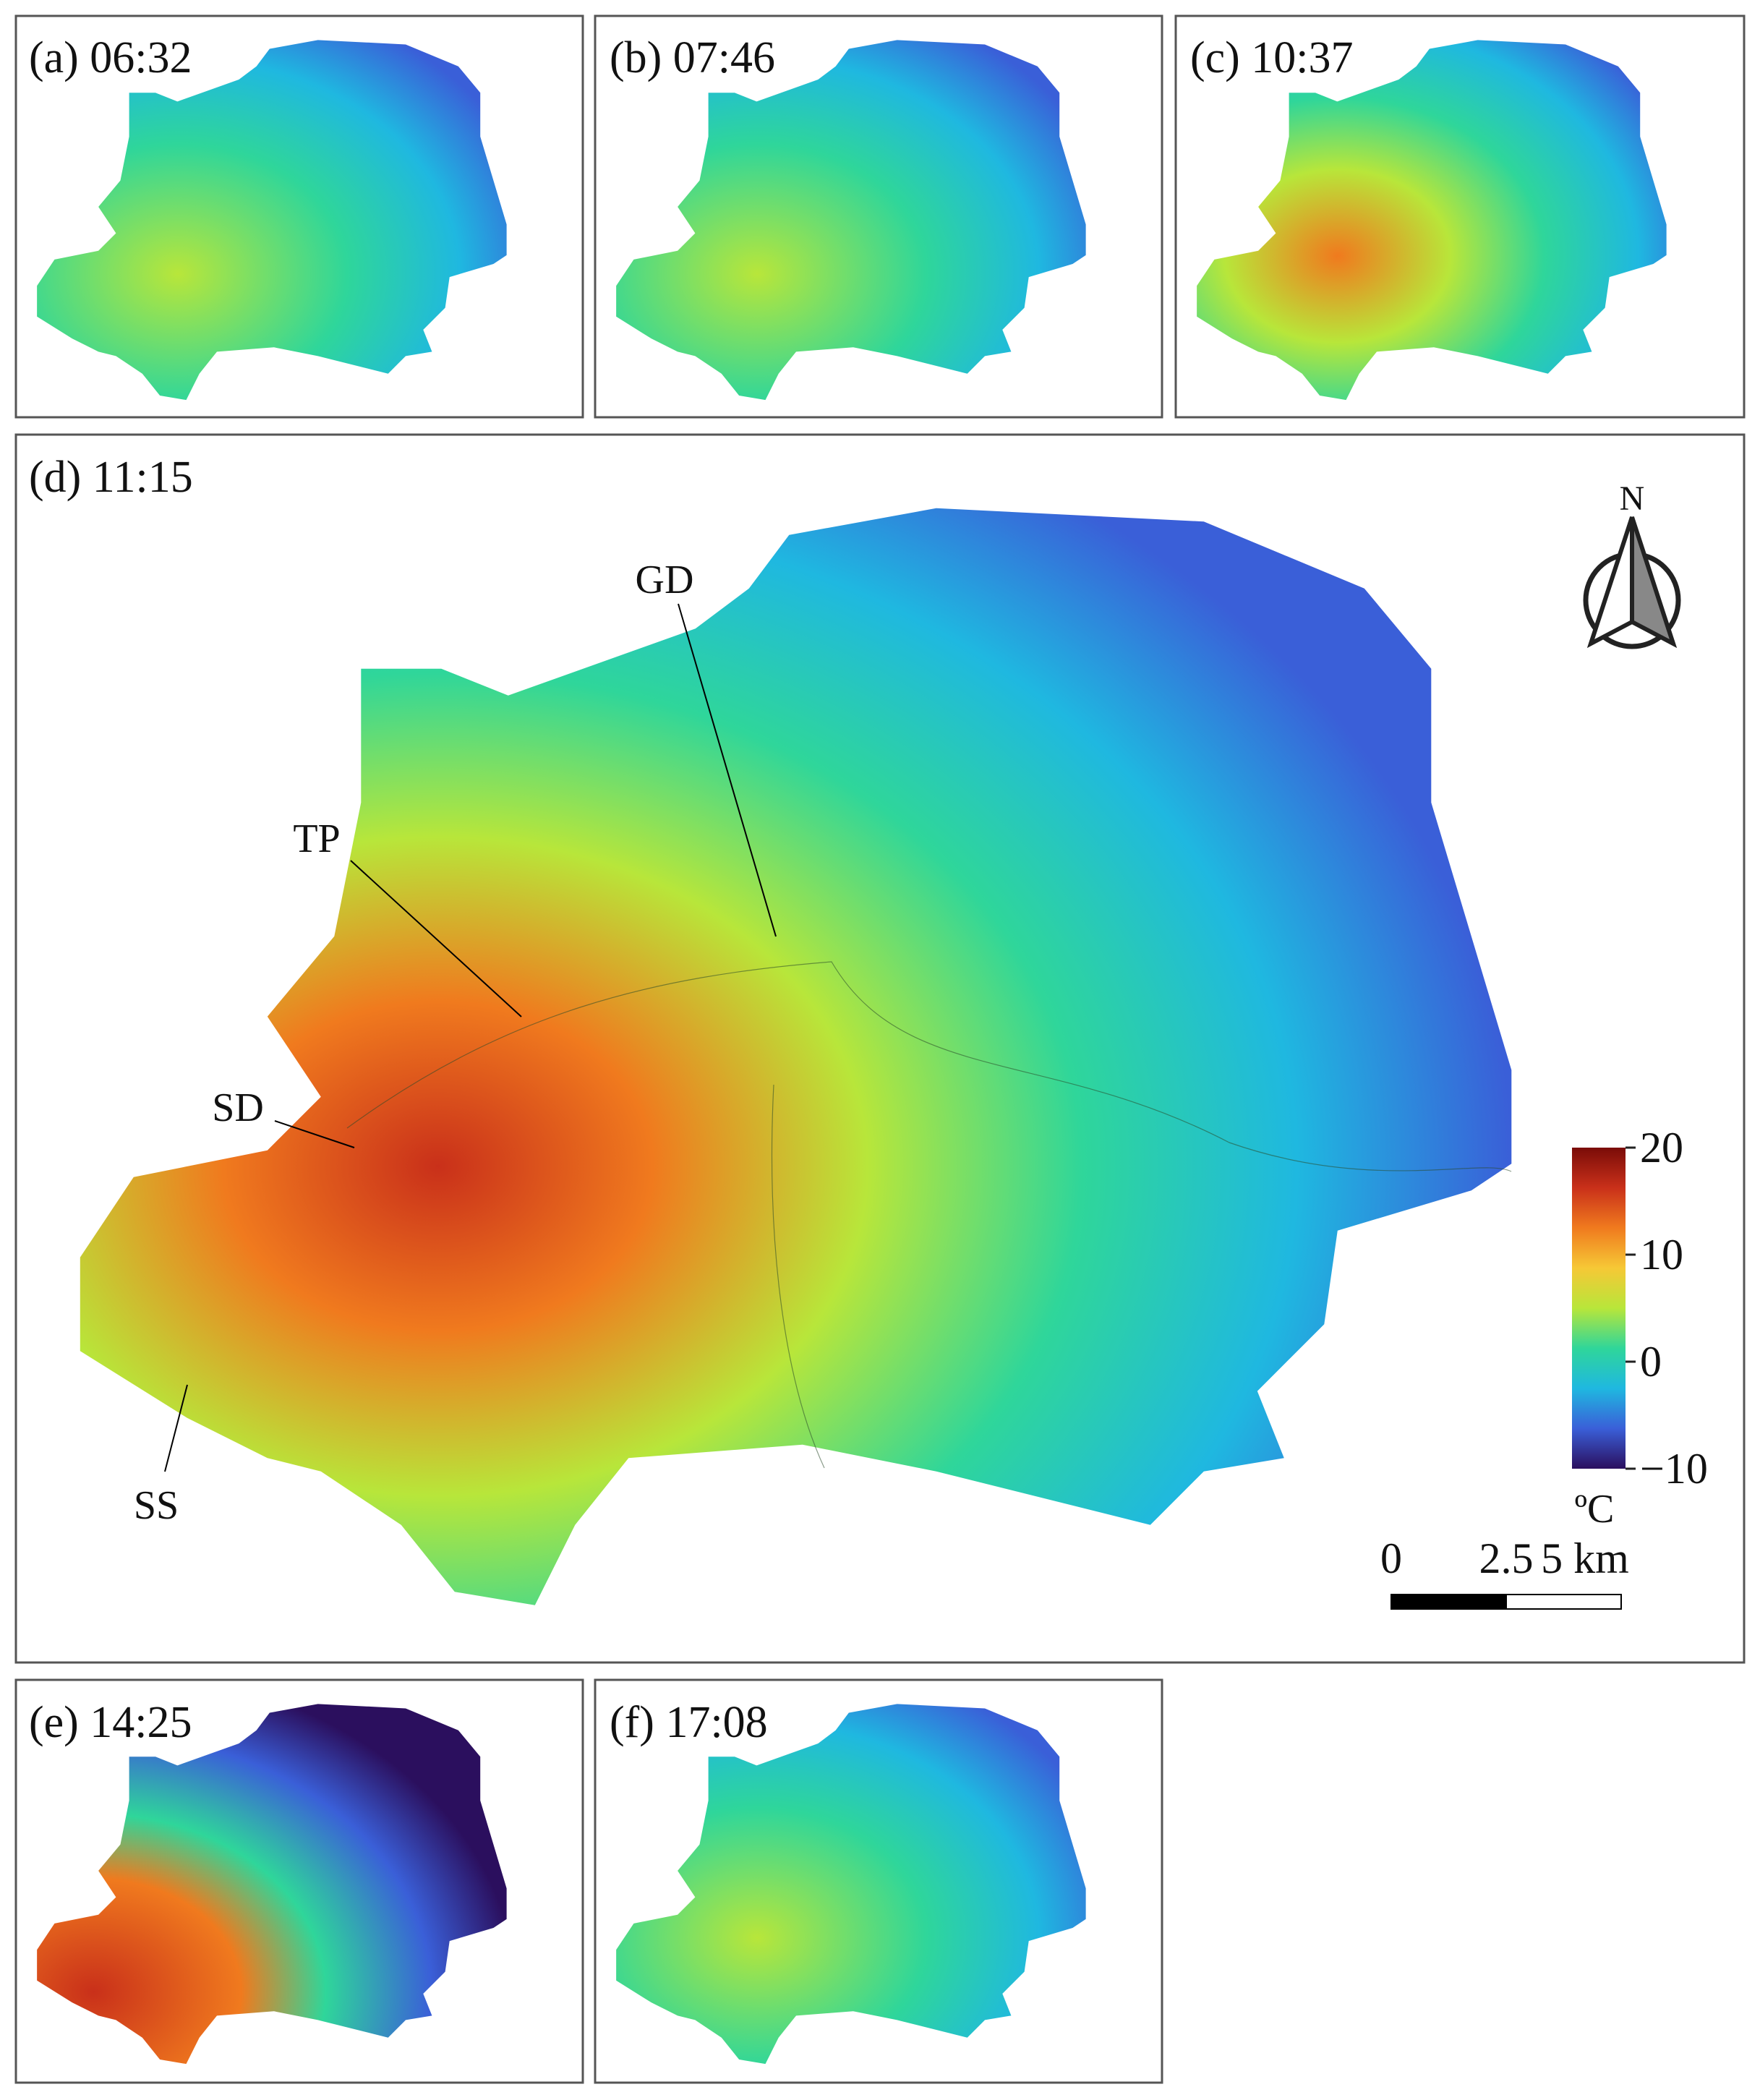  Describe the element at coordinates (1632, 564) in the screenshot. I see `north-arrow: N` at that location.